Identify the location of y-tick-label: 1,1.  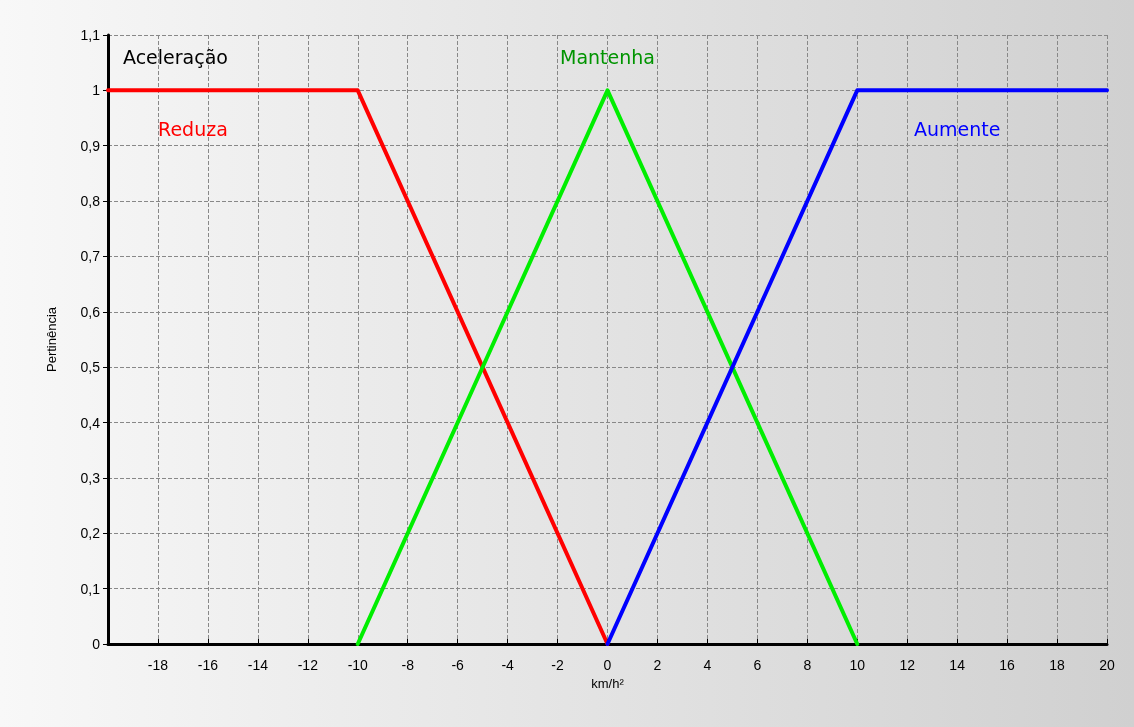
(90, 35).